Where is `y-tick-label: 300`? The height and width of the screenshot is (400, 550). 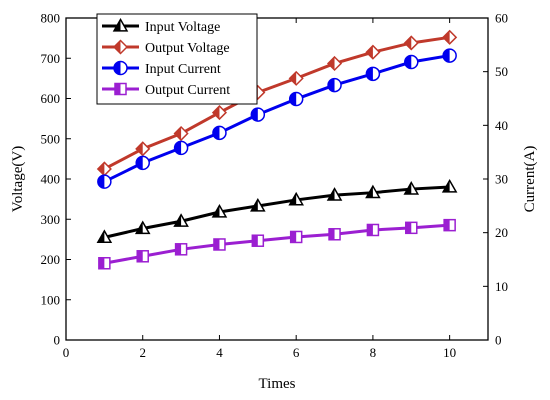 y-tick-label: 300 is located at coordinates (51, 219).